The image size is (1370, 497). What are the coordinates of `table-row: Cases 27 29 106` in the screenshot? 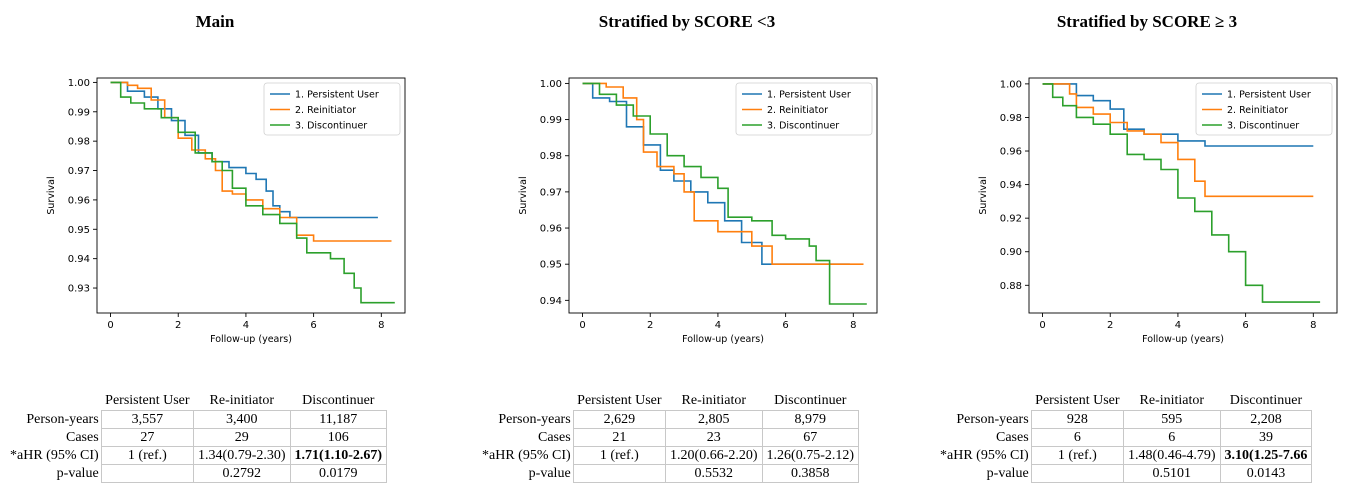 It's located at (197, 437).